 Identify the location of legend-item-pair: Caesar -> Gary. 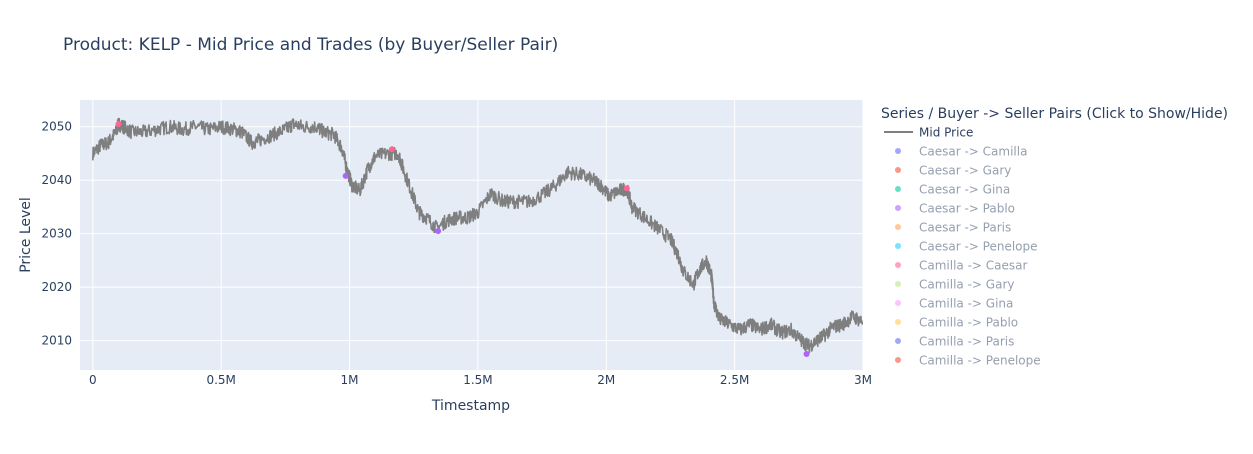
(953, 171).